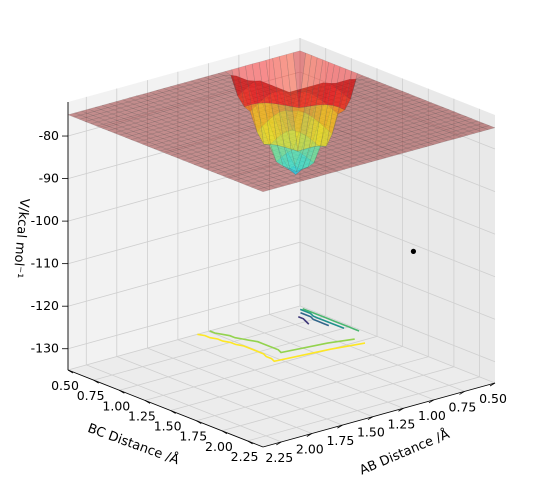  What do you see at coordinates (45, 305) in the screenshot?
I see `z-tick-label: -120` at bounding box center [45, 305].